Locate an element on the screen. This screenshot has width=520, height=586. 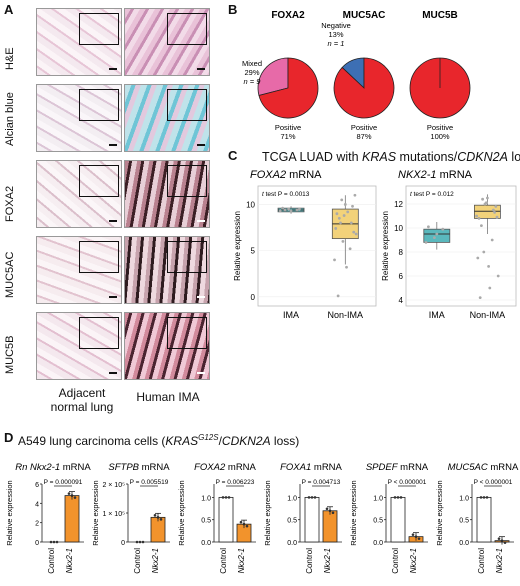
bar-ytick-0-0: 0 is located at coordinates (37, 543).